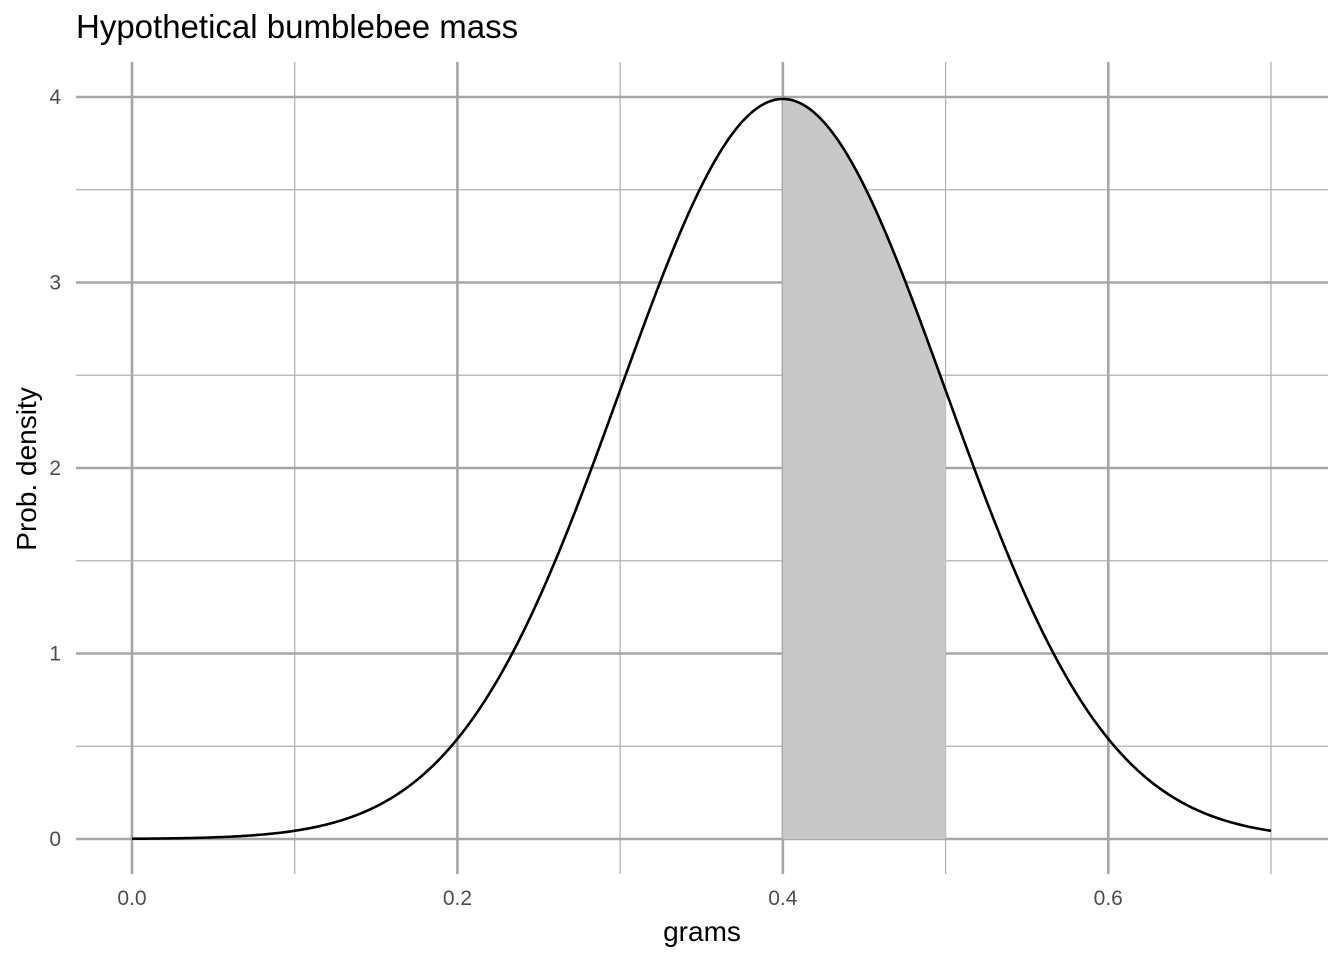  I want to click on x-tick-label: 0.2, so click(457, 898).